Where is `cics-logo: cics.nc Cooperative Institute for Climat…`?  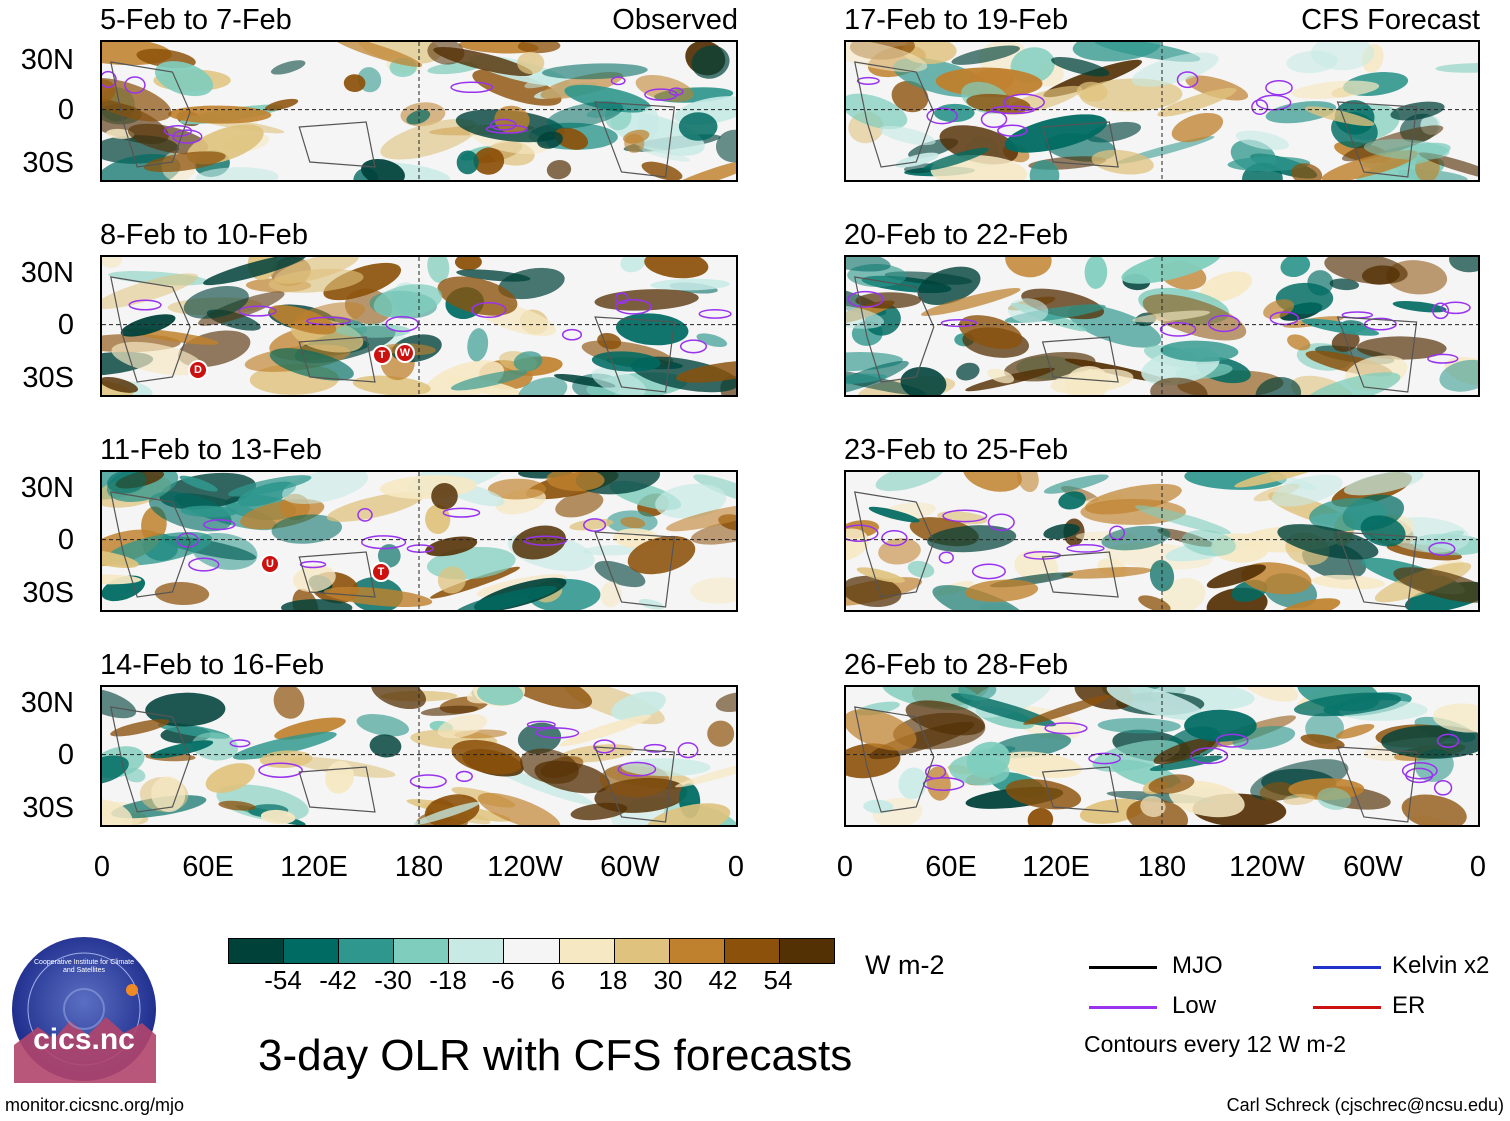 cics-logo: cics.nc Cooperative Institute for Climat… is located at coordinates (84, 1009).